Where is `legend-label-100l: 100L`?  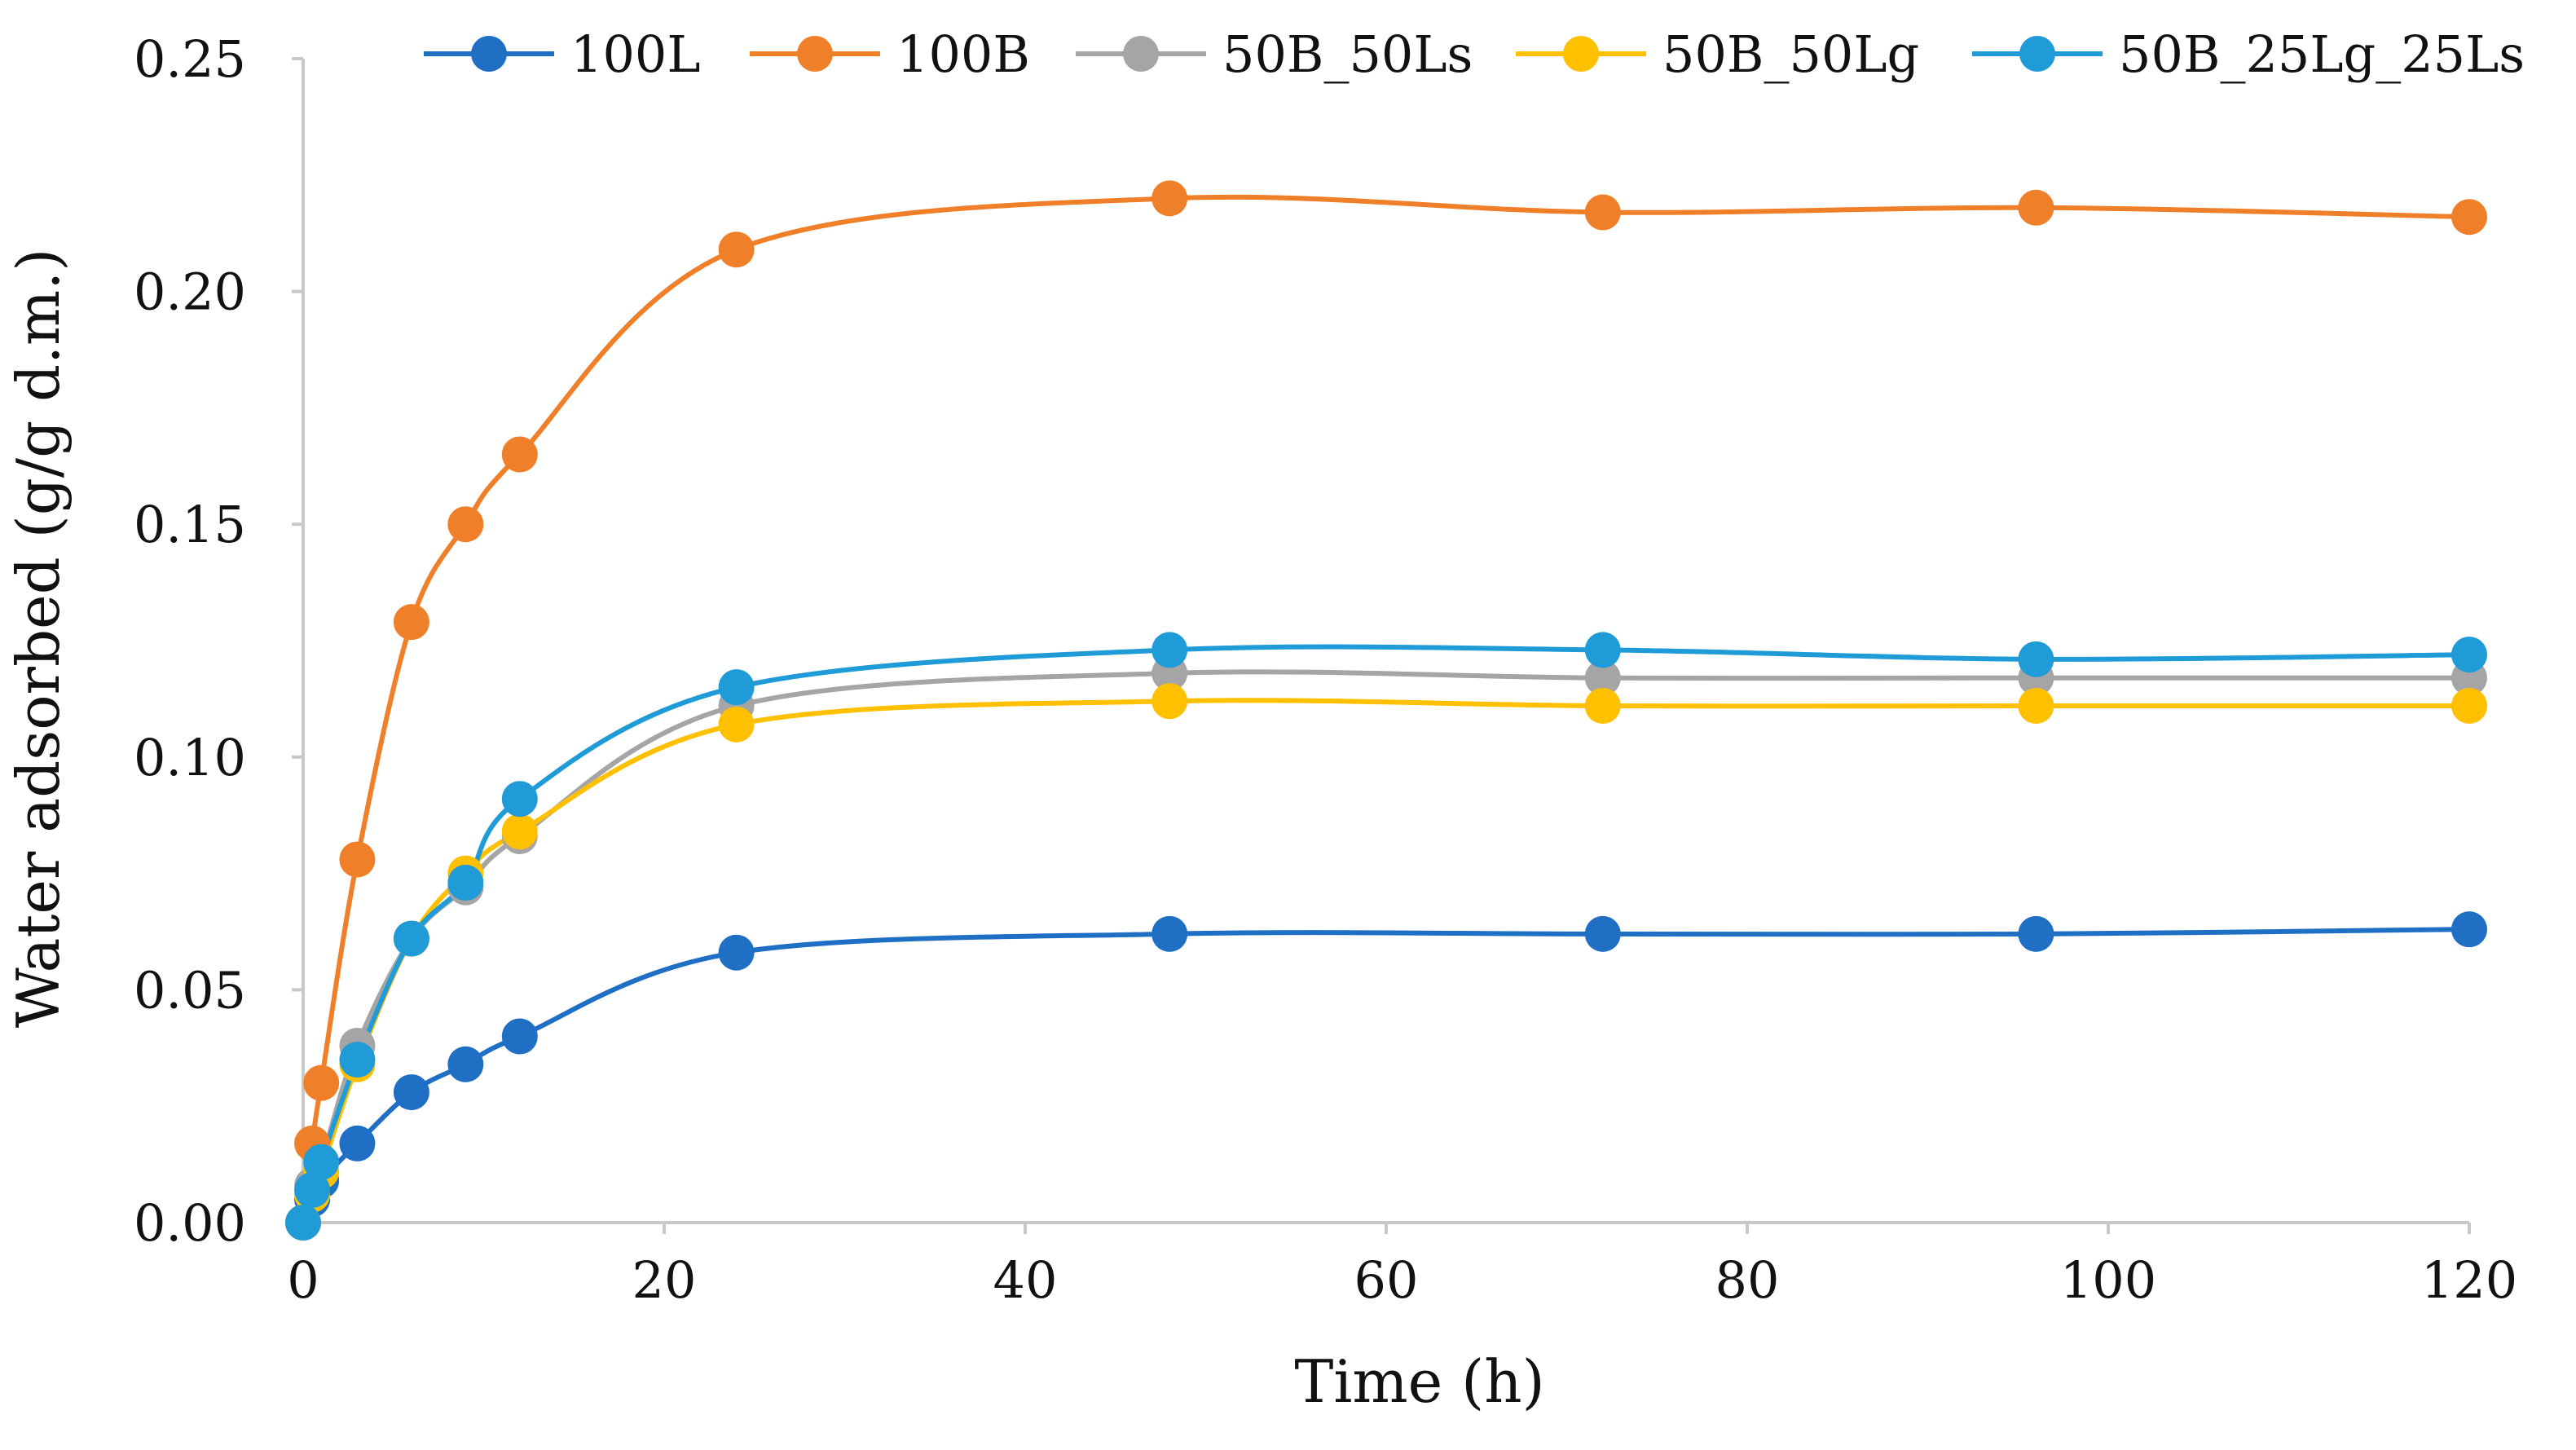
legend-label-100l: 100L is located at coordinates (636, 54).